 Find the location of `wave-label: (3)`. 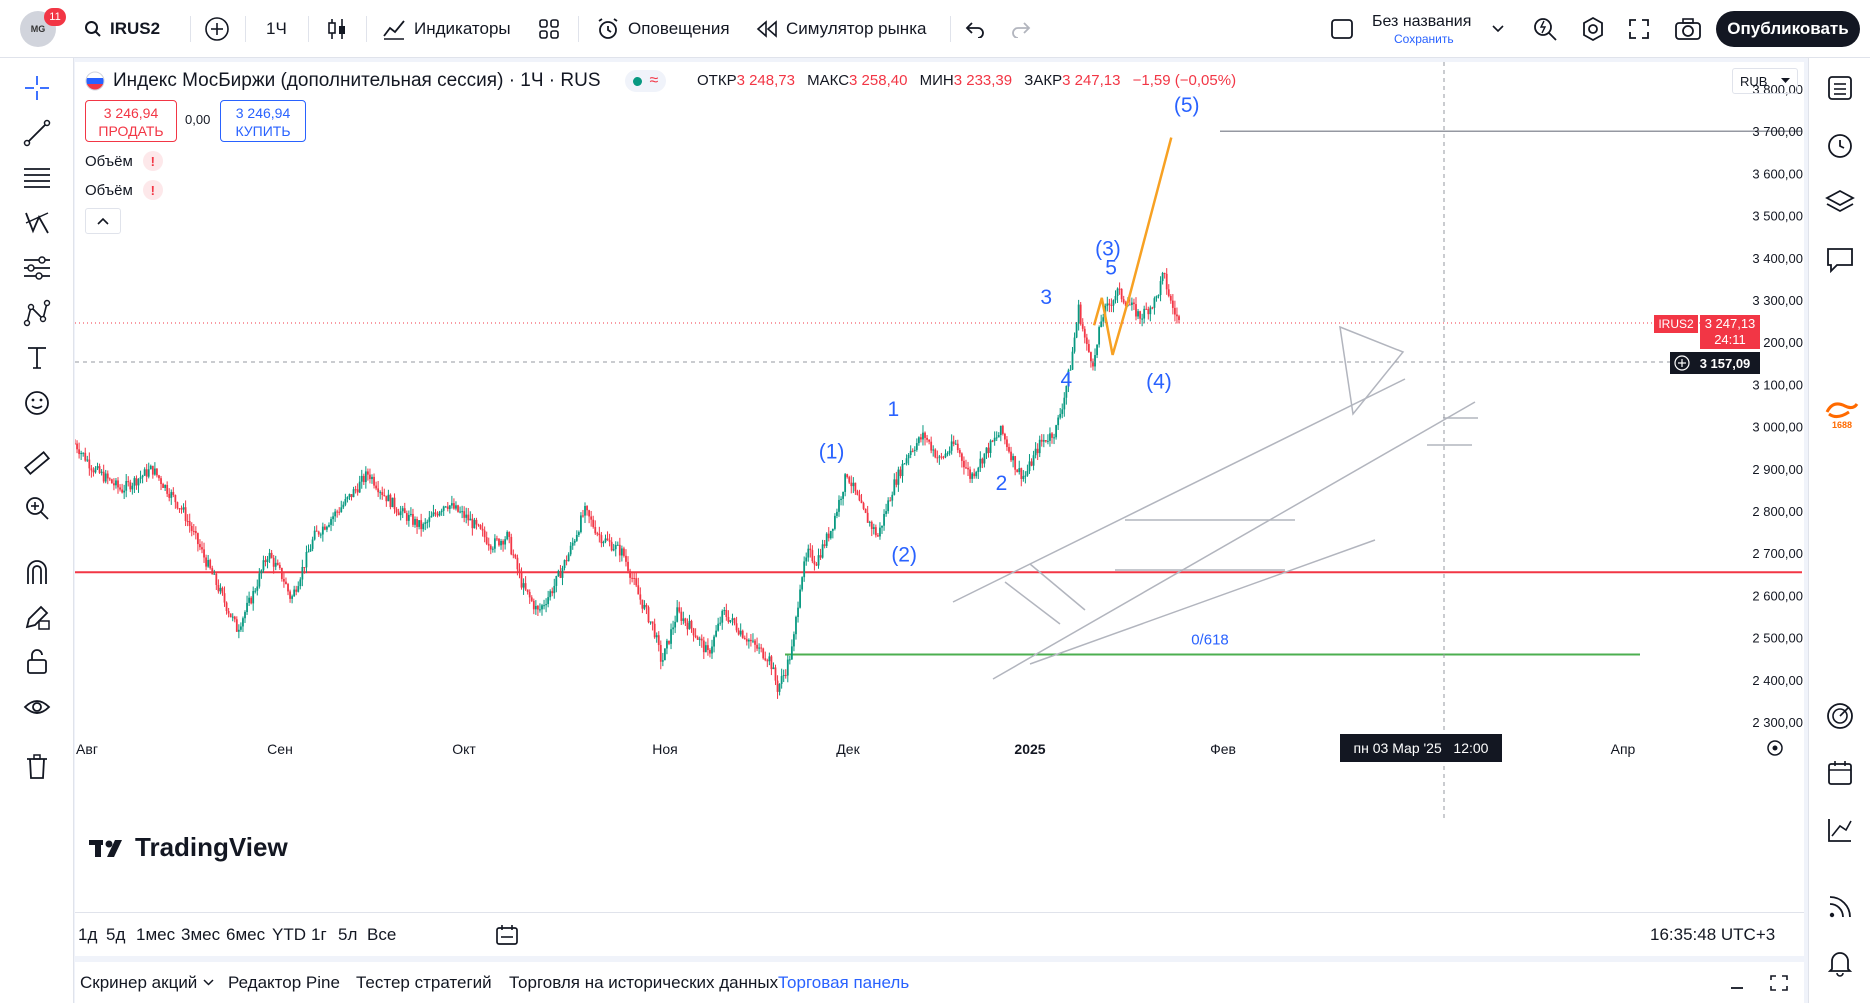

wave-label: (3) is located at coordinates (1108, 249).